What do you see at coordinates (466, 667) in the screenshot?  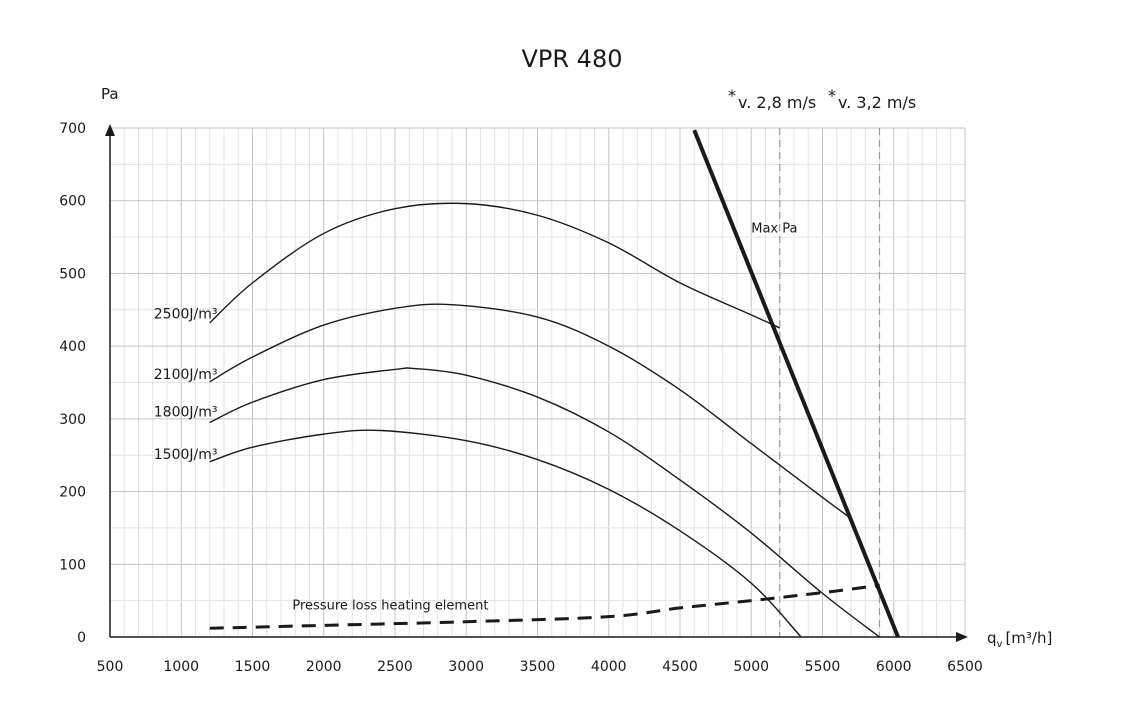 I see `x-tick-label: 3000` at bounding box center [466, 667].